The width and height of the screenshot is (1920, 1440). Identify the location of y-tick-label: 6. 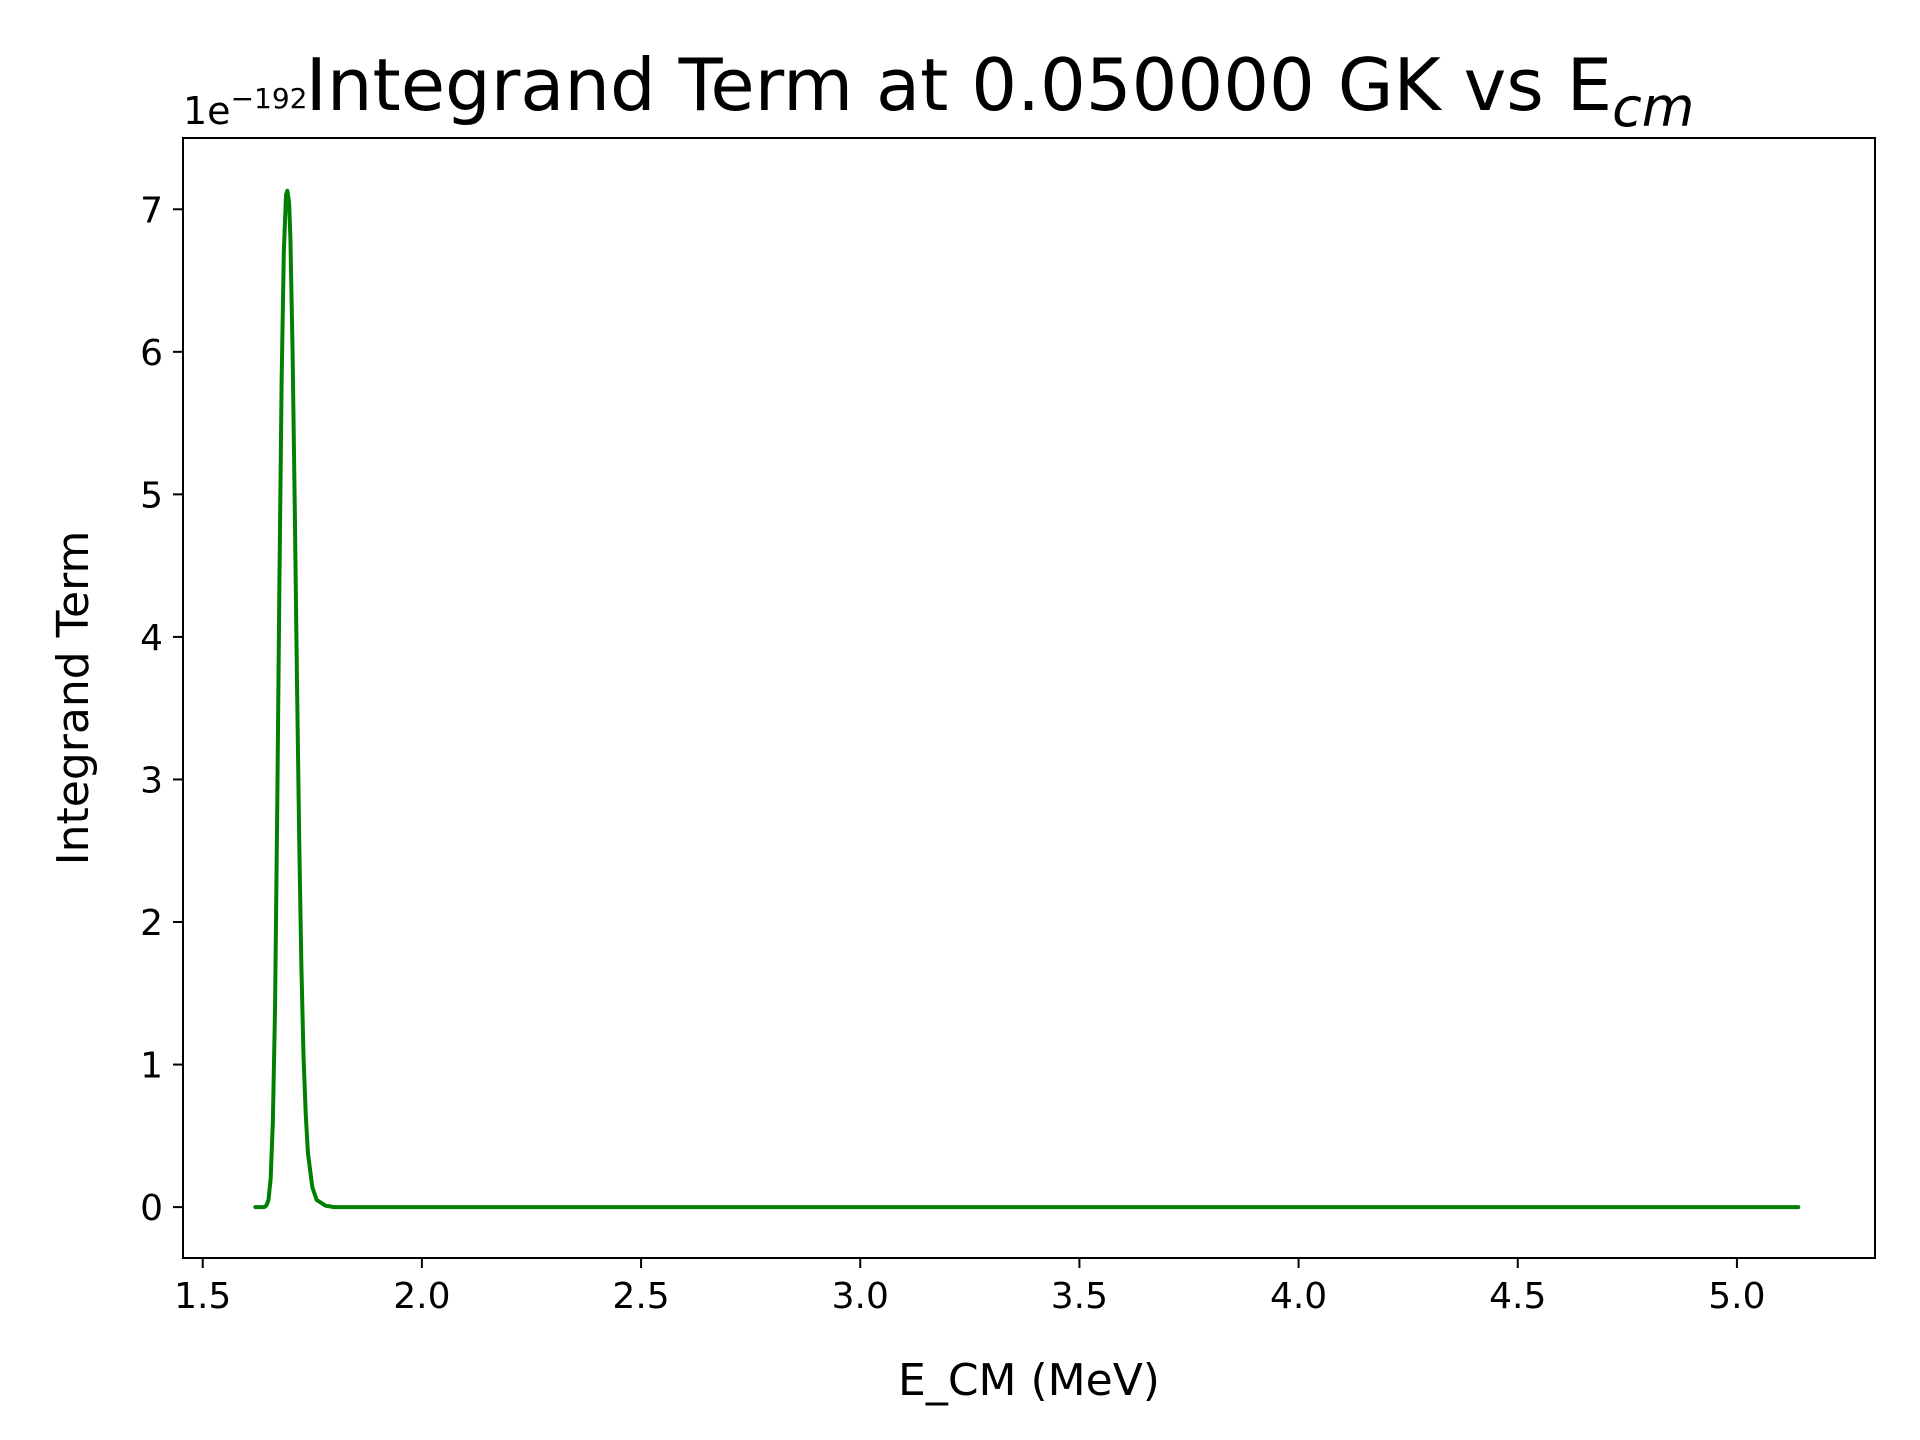
(151, 353).